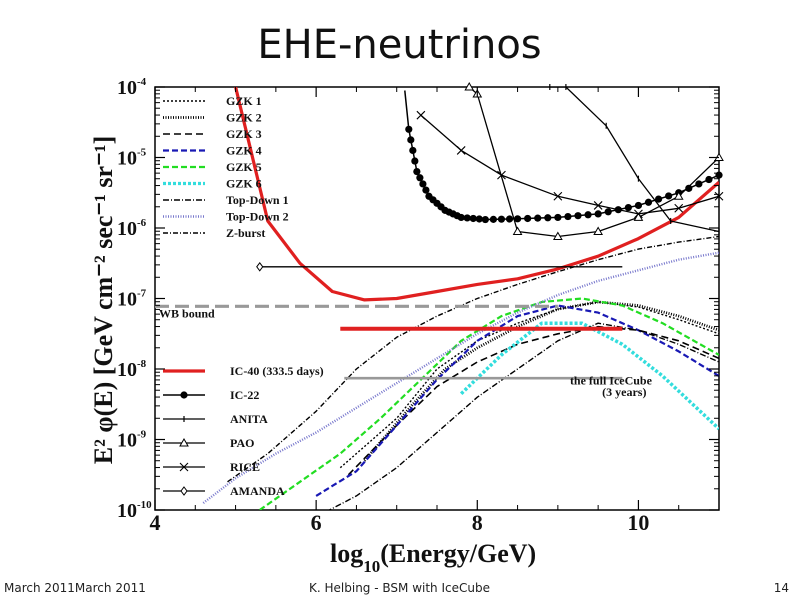  I want to click on annotations: WB bound the full IceCube(3 years), so click(406, 353).